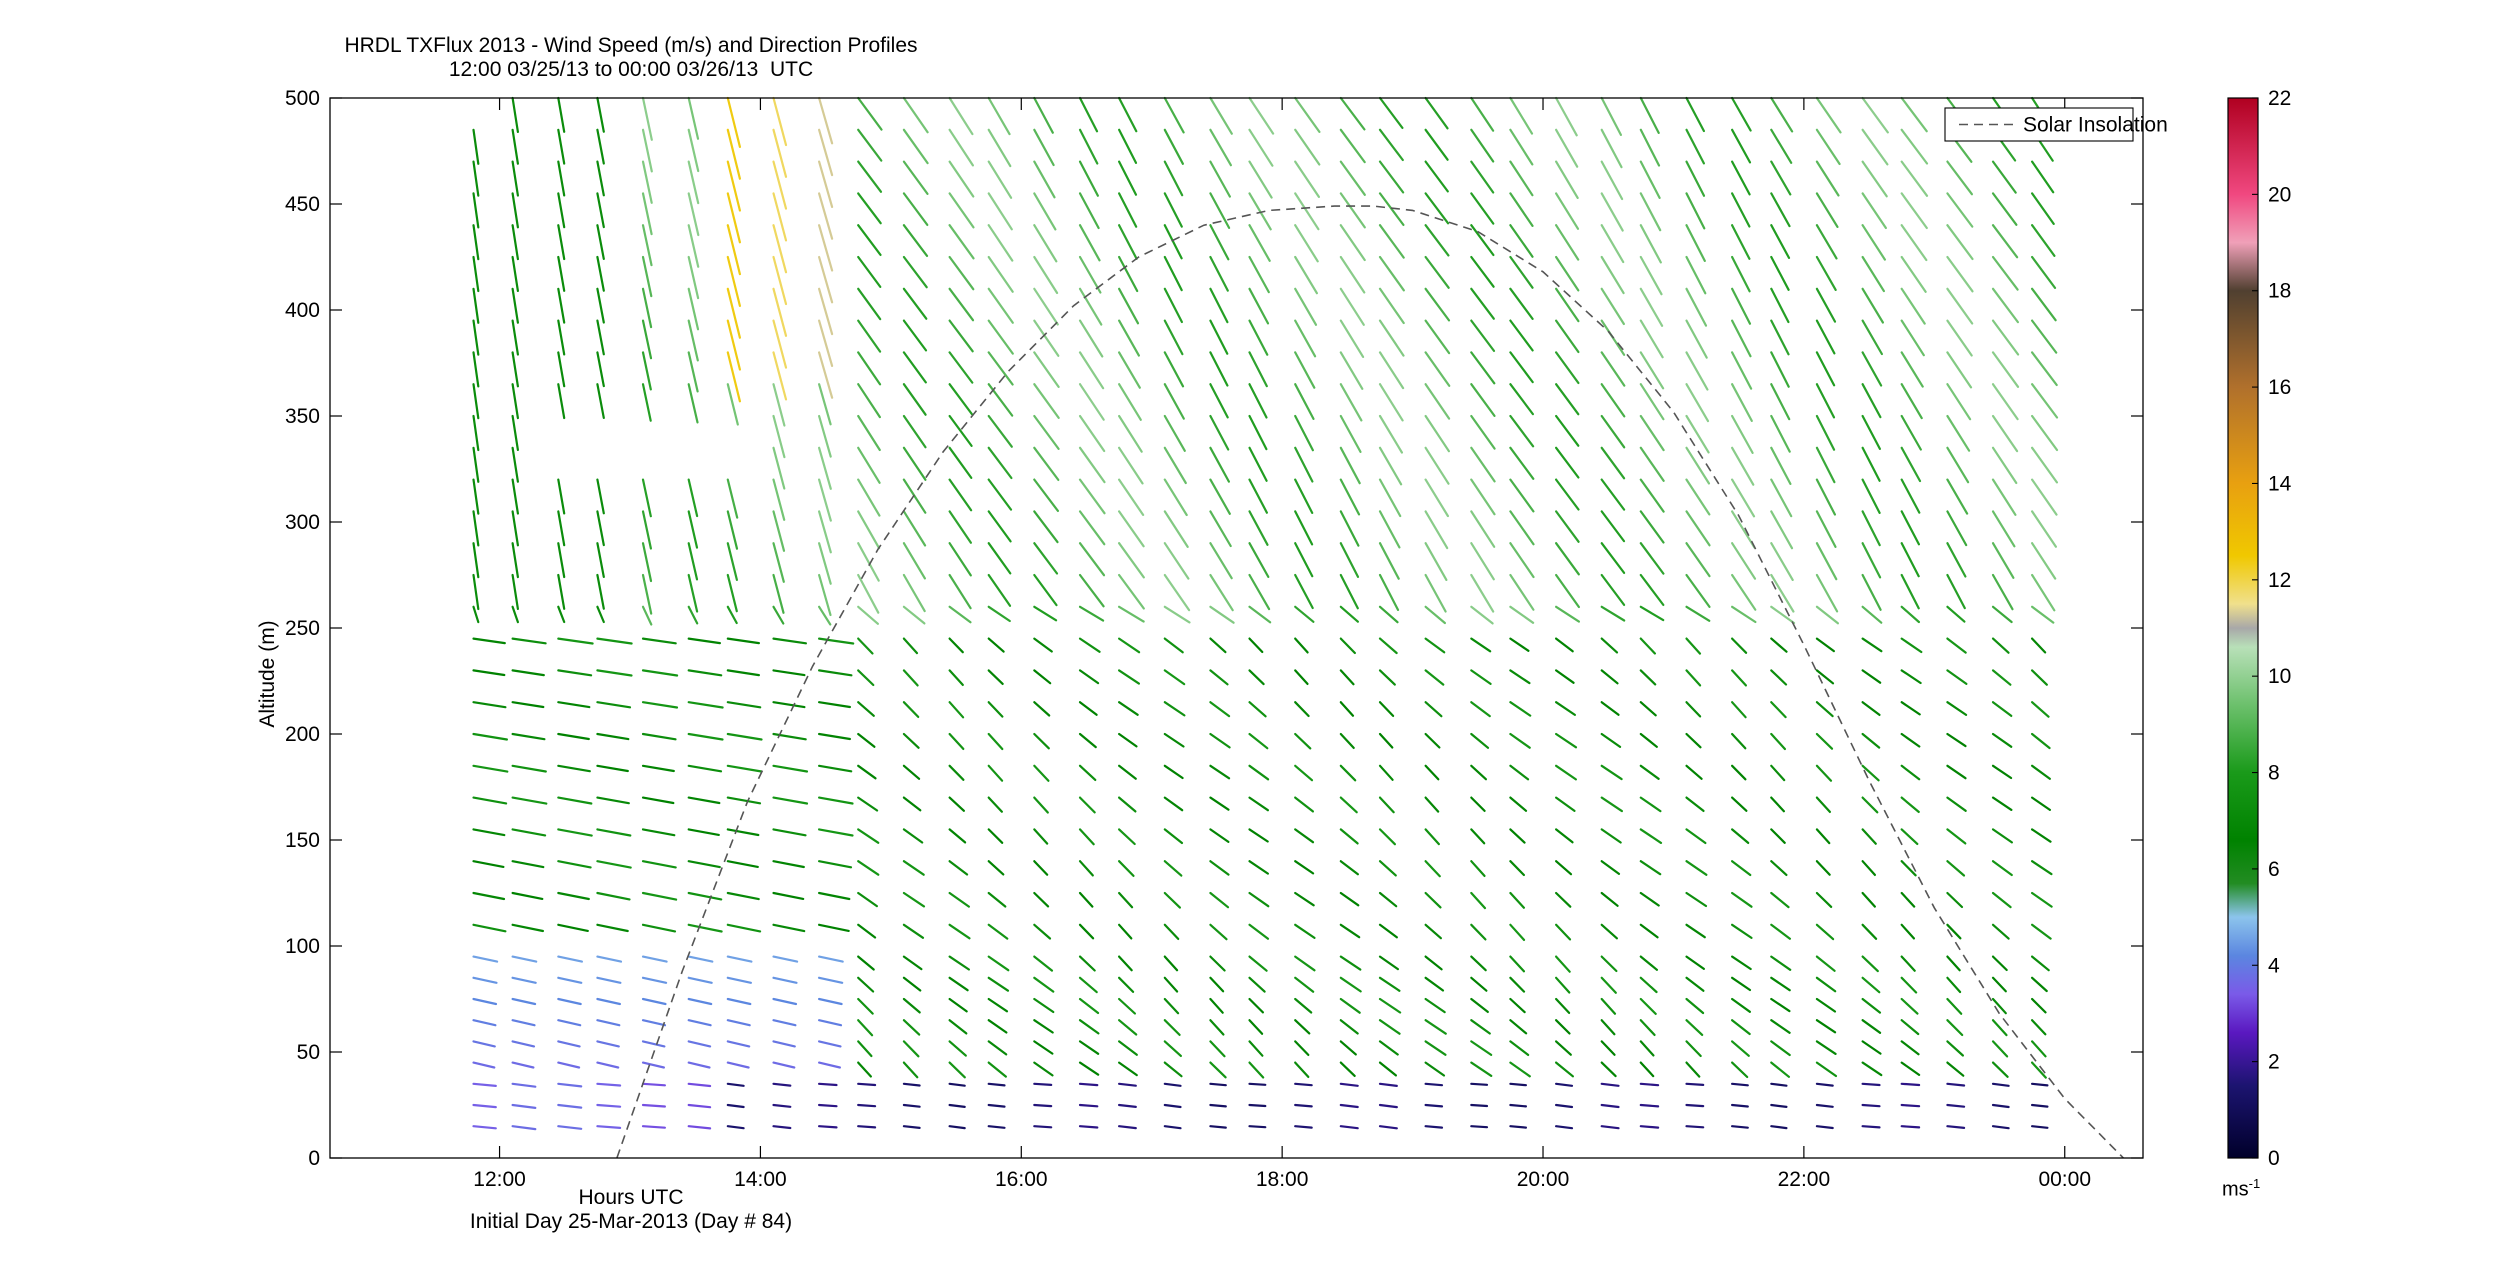 This screenshot has width=2515, height=1282. What do you see at coordinates (2274, 965) in the screenshot?
I see `colorbar-tick-label: 4` at bounding box center [2274, 965].